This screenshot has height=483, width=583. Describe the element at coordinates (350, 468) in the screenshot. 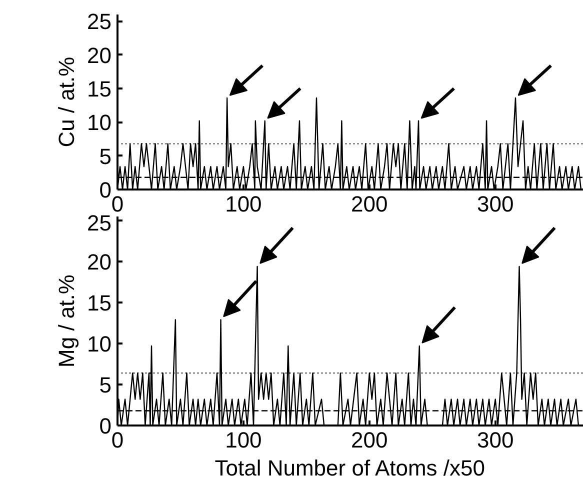

I see `x-axis-title: Total Number of Atoms /x50` at that location.